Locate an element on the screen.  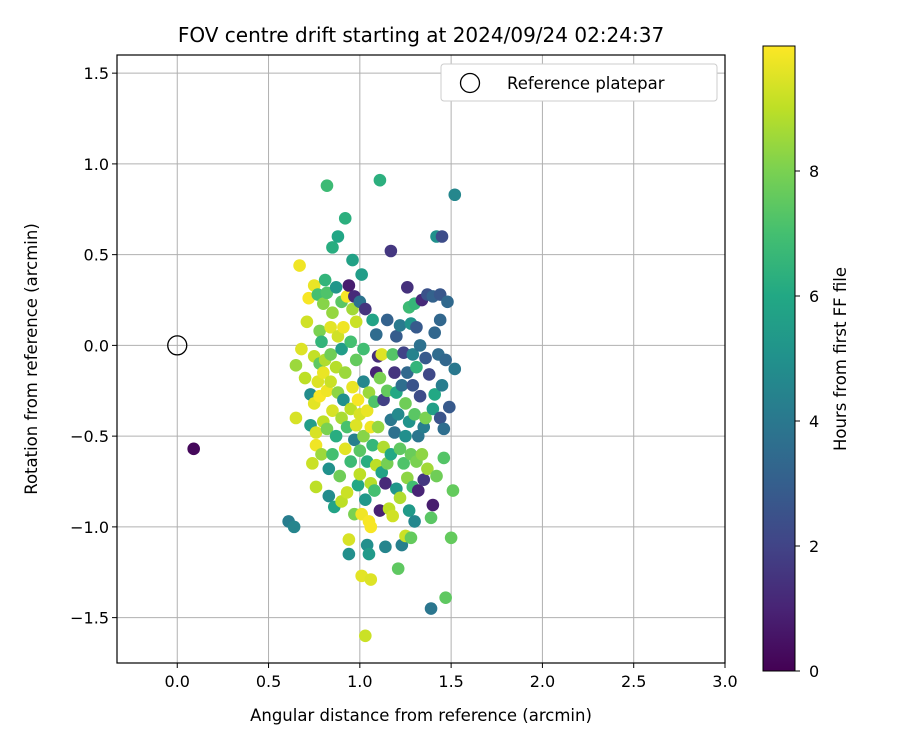
y-tick-label: −1.0 is located at coordinates (89, 527).